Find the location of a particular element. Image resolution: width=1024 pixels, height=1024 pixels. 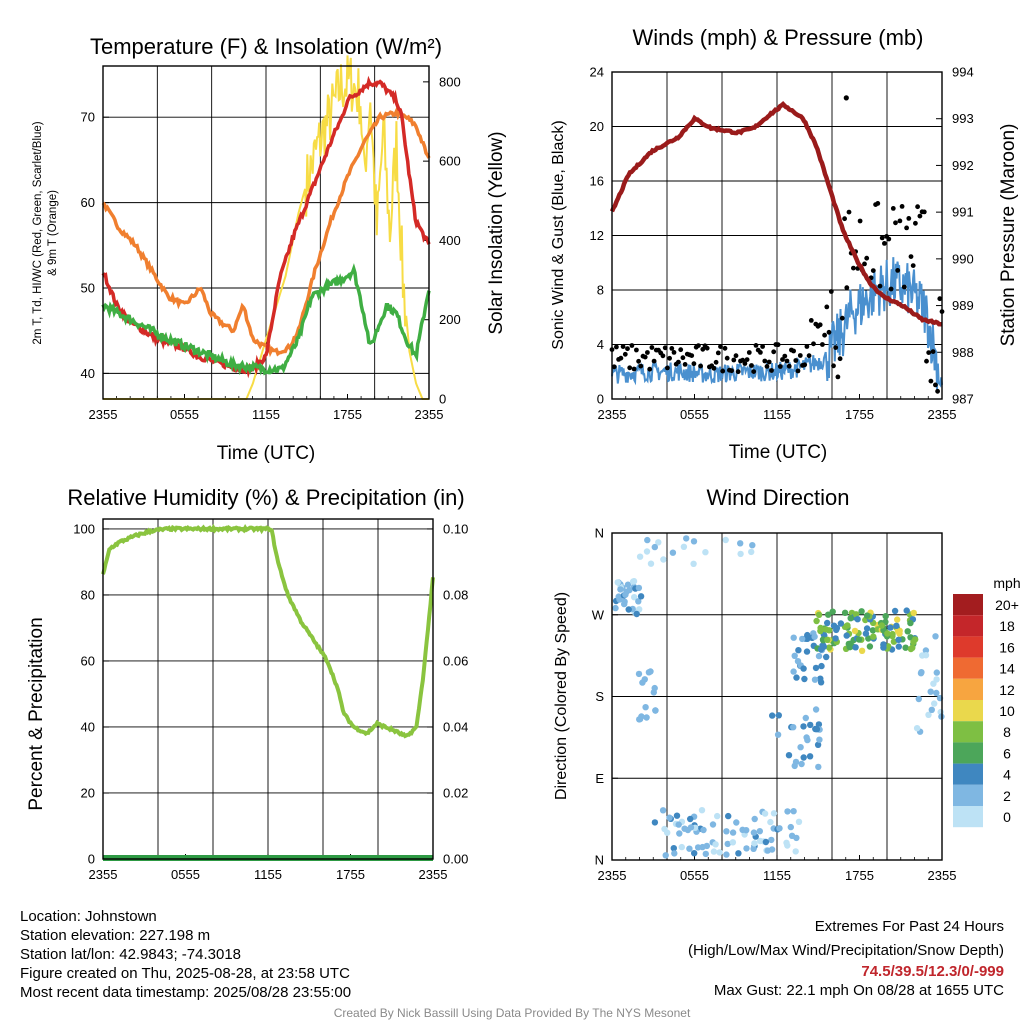

dir-ytick-label: W is located at coordinates (598, 614).